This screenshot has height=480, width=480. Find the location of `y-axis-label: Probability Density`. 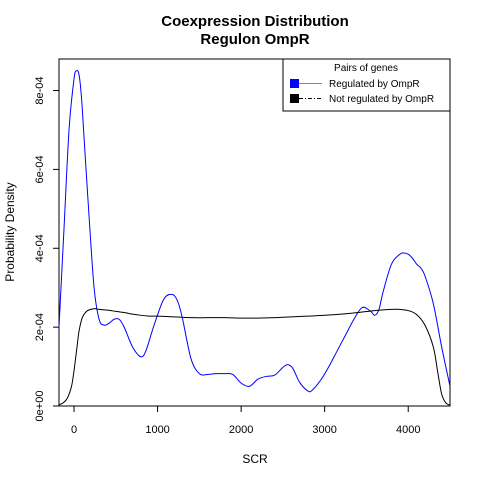

y-axis-label: Probability Density is located at coordinates (10, 231).